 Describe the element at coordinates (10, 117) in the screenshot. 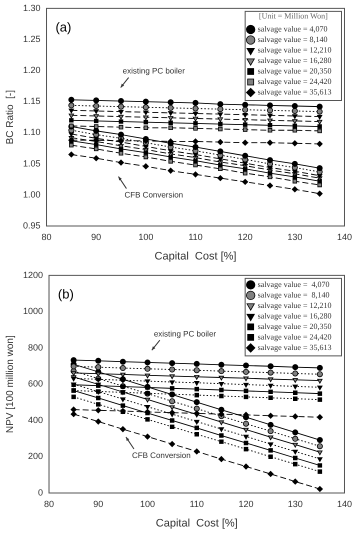

I see `y-axis-title: BC Ratio [-]` at that location.